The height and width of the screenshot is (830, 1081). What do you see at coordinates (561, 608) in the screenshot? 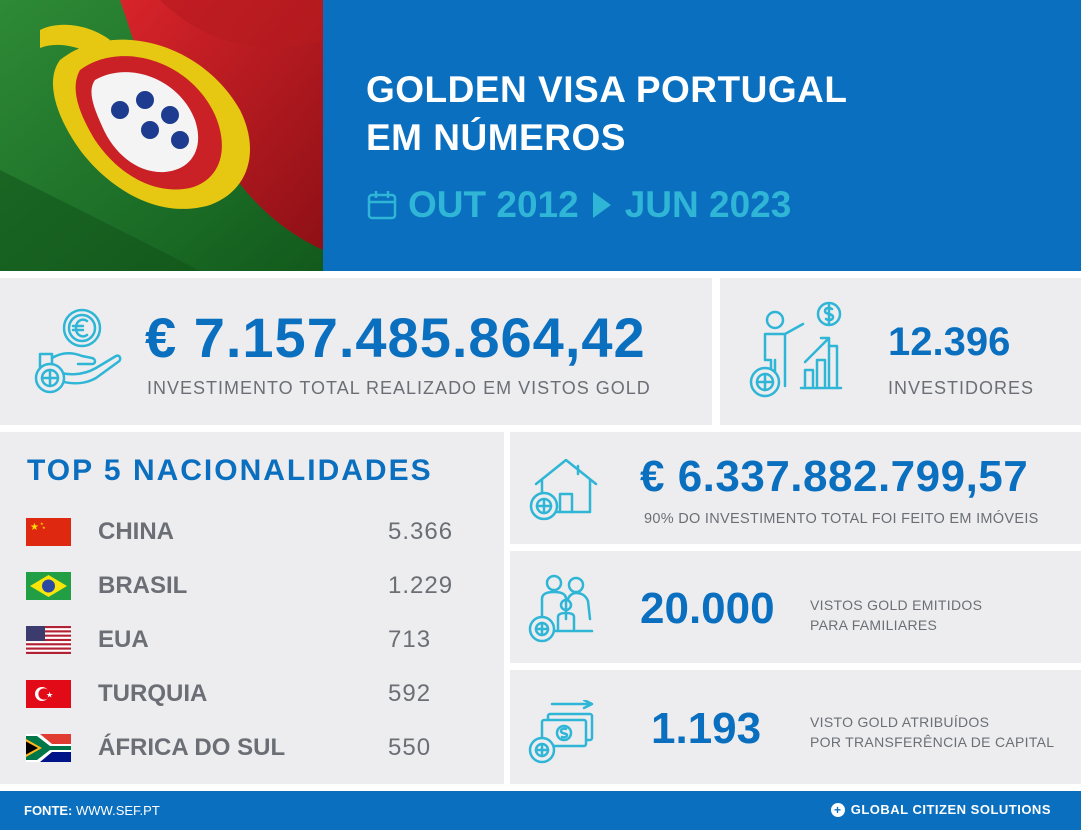
I see `family-icon` at bounding box center [561, 608].